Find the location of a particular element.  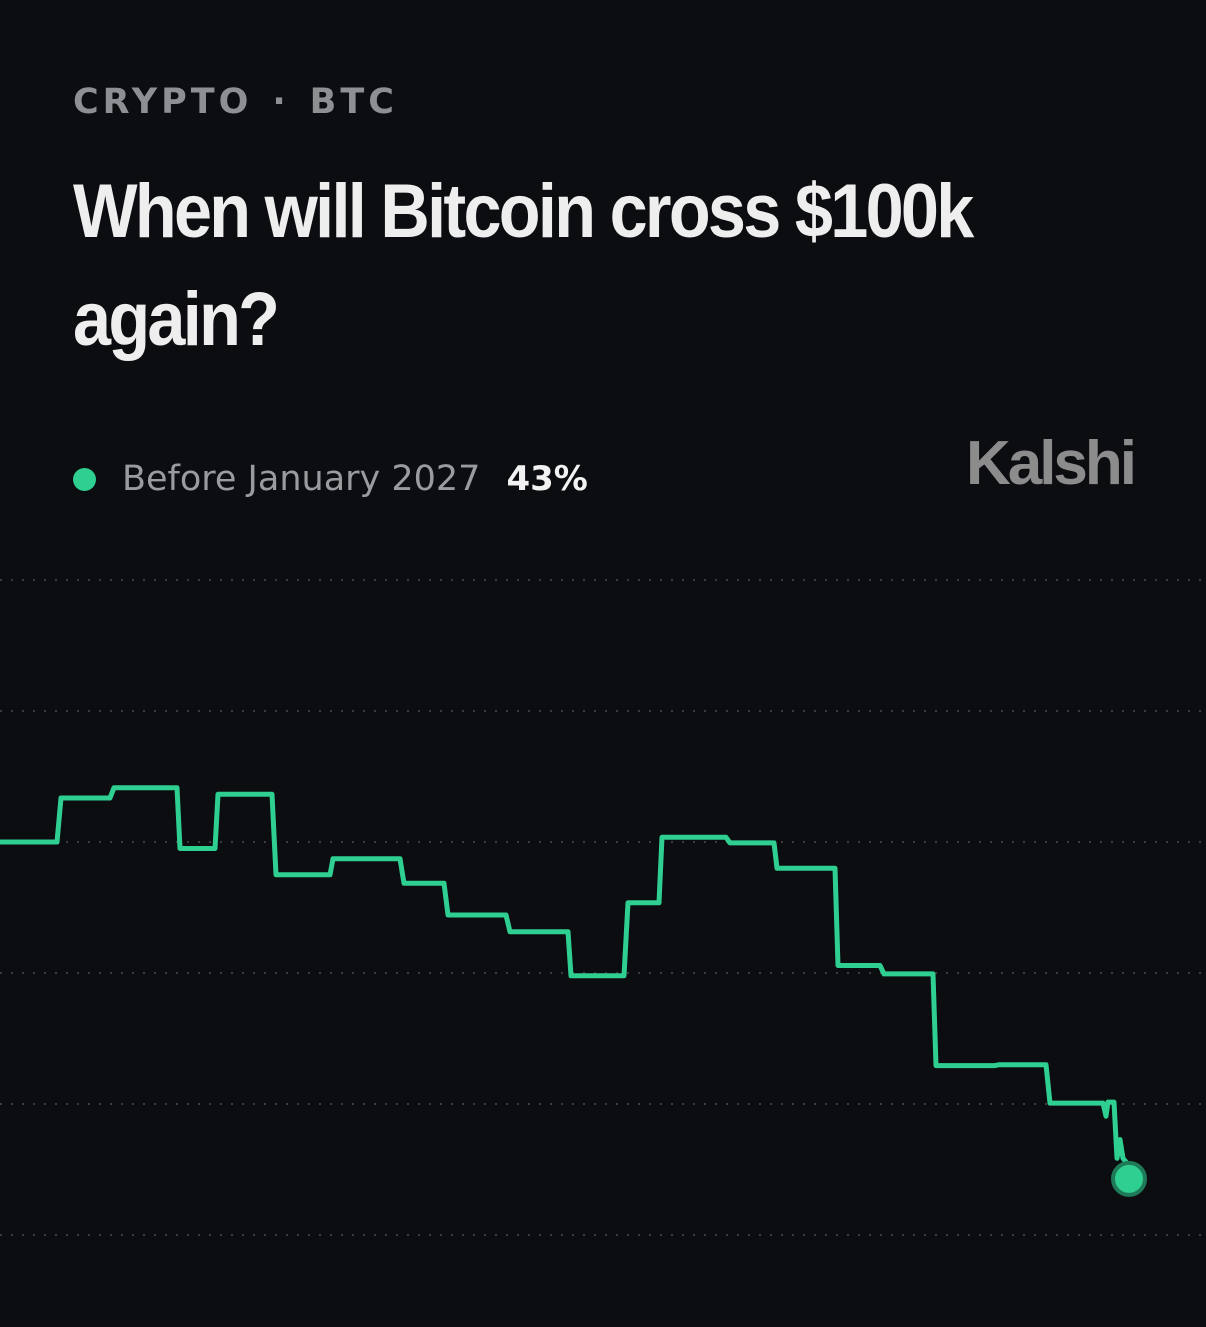

category-label: CRYPTO is located at coordinates (163, 102).